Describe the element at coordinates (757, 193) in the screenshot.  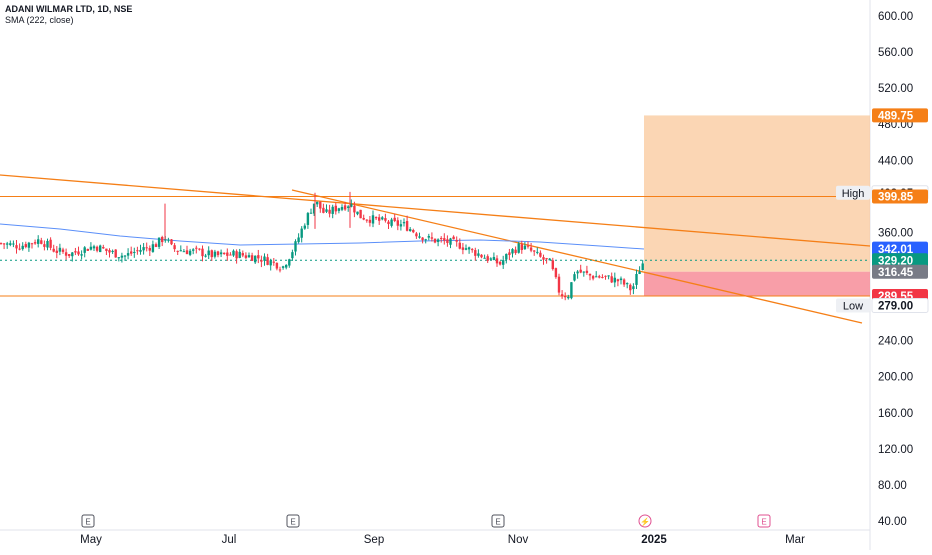
I see `profit-zone` at that location.